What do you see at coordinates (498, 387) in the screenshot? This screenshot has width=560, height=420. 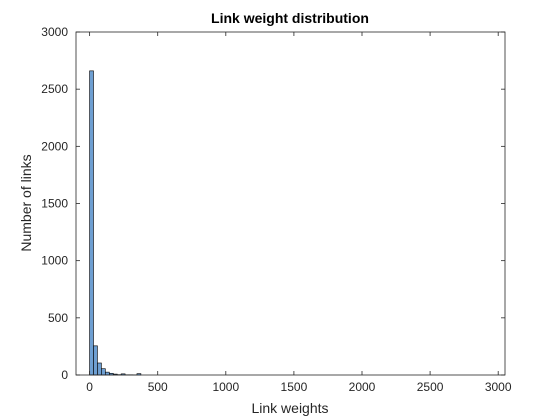 I see `x-tick-label: 3000` at bounding box center [498, 387].